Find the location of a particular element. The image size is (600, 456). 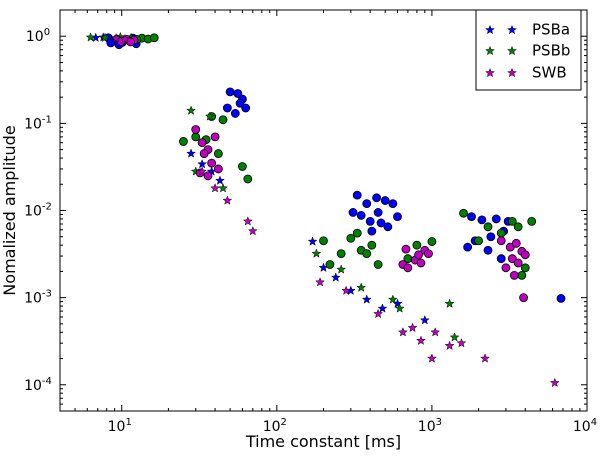

legend-label-psba: PSBa is located at coordinates (551, 30).